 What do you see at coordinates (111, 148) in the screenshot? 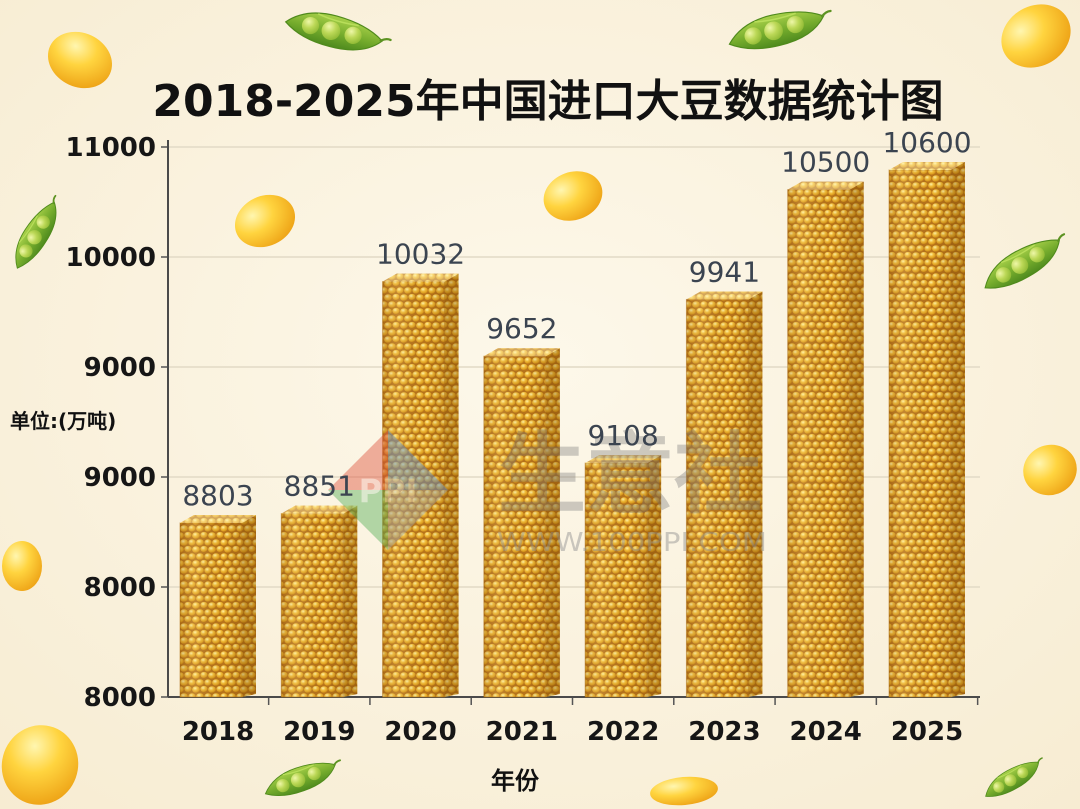
I see `y-tick-label: 11000` at bounding box center [111, 148].